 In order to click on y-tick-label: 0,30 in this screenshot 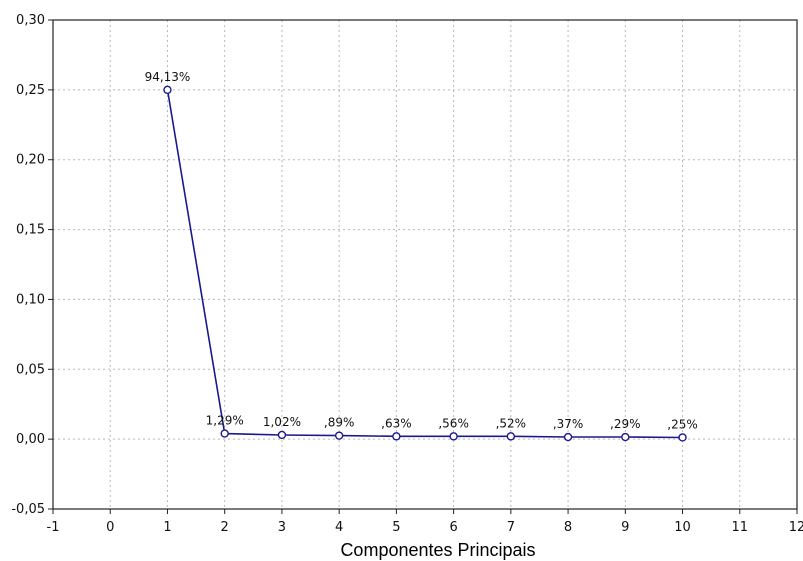, I will do `click(30, 20)`.